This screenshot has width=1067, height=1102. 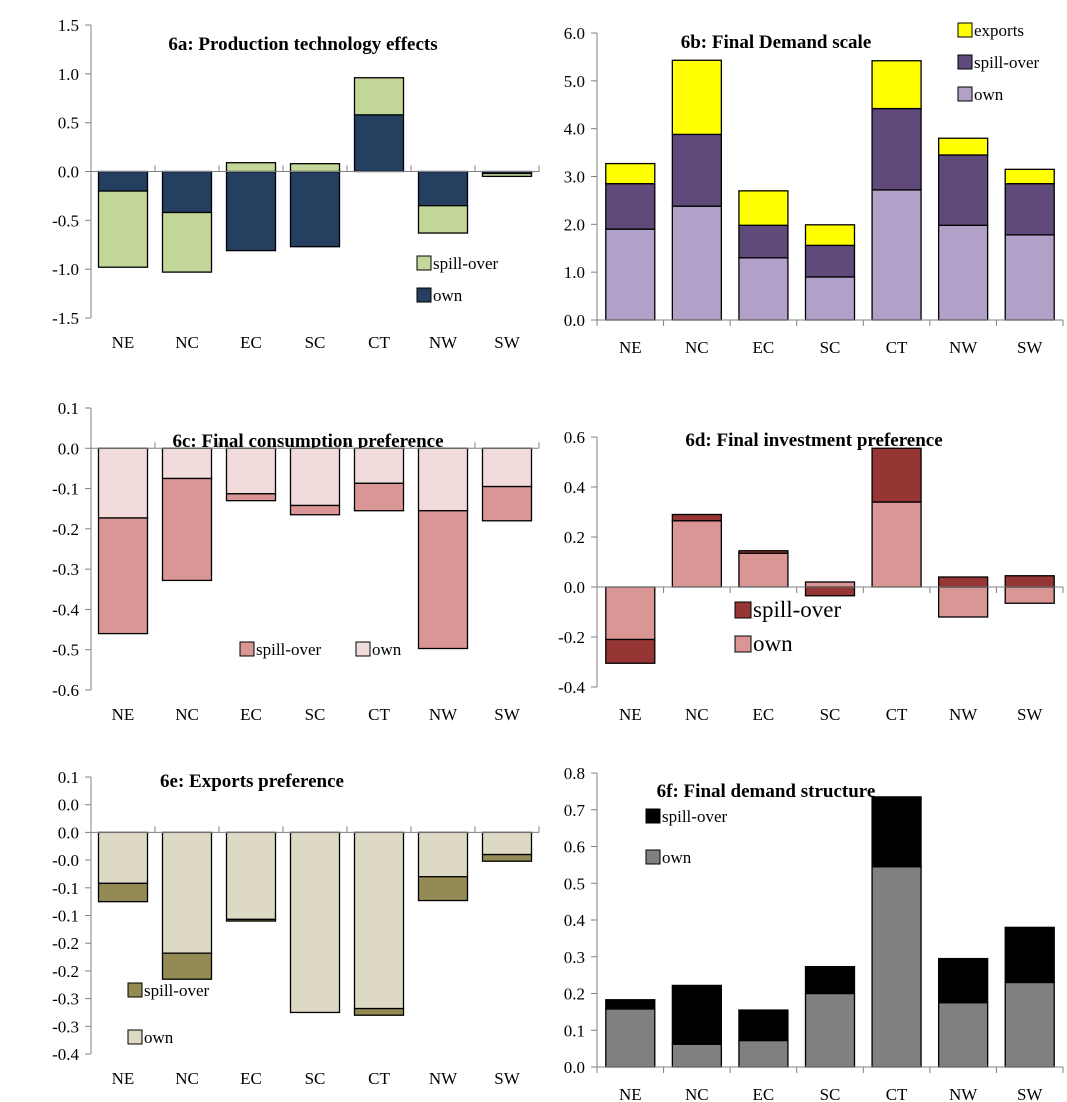 What do you see at coordinates (574, 773) in the screenshot?
I see `y-tick-label: 0.8` at bounding box center [574, 773].